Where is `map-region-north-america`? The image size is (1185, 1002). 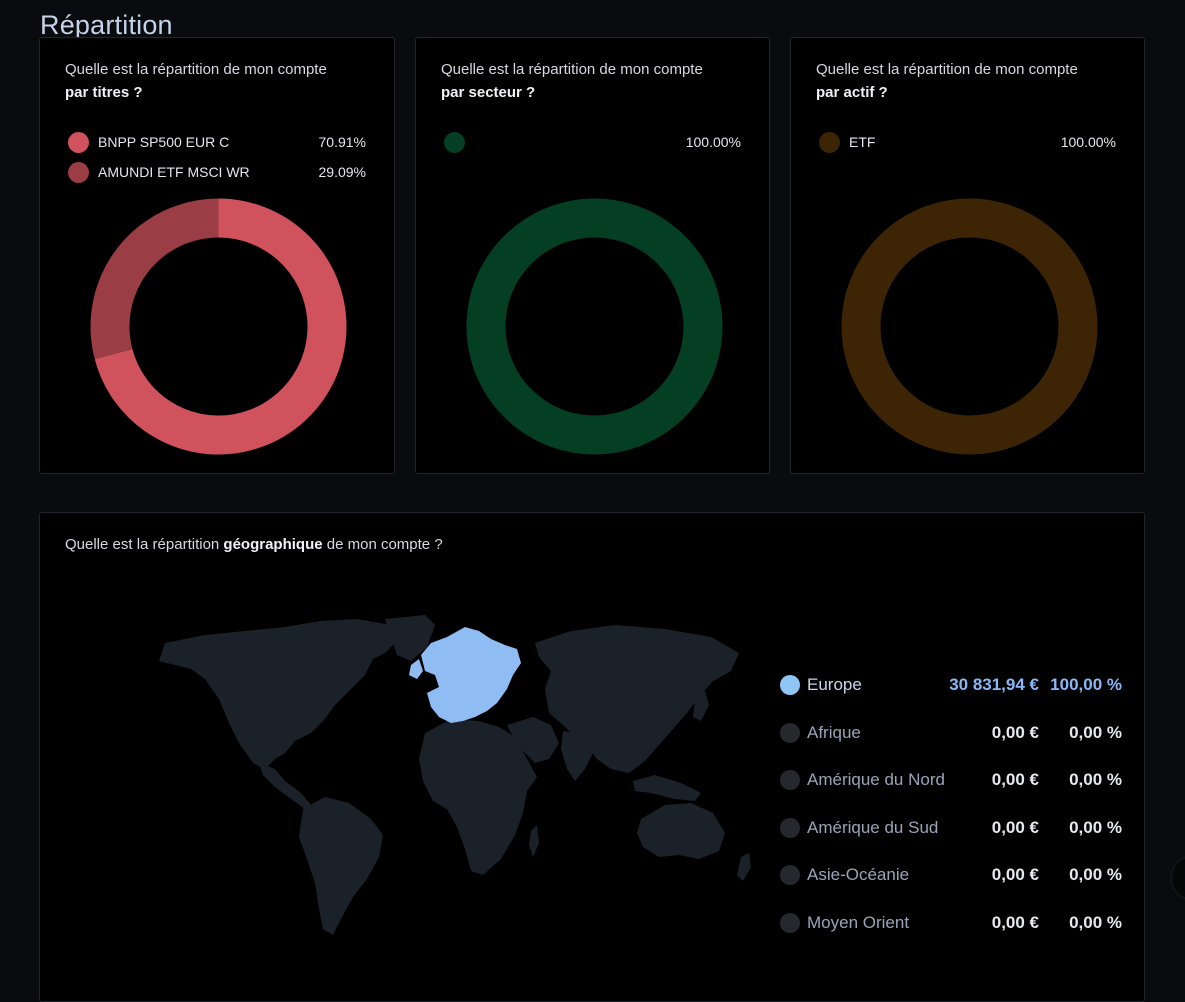
map-region-north-america is located at coordinates (278, 694).